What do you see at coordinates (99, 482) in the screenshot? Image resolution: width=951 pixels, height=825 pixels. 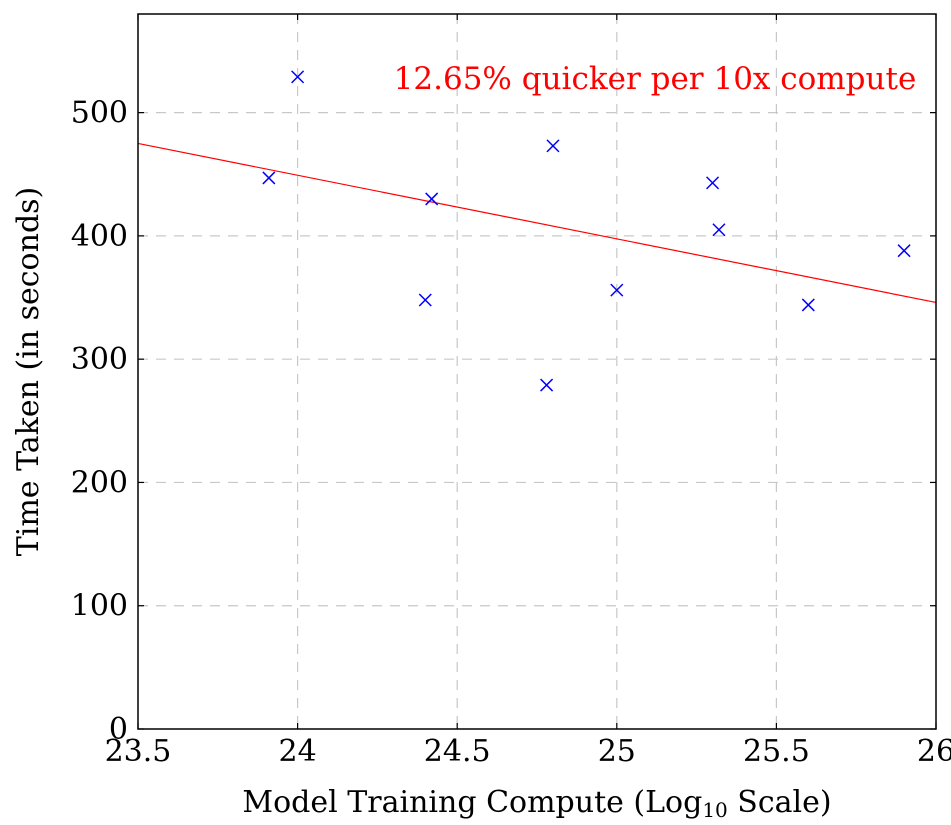 I see `y-tick-label: 200` at bounding box center [99, 482].